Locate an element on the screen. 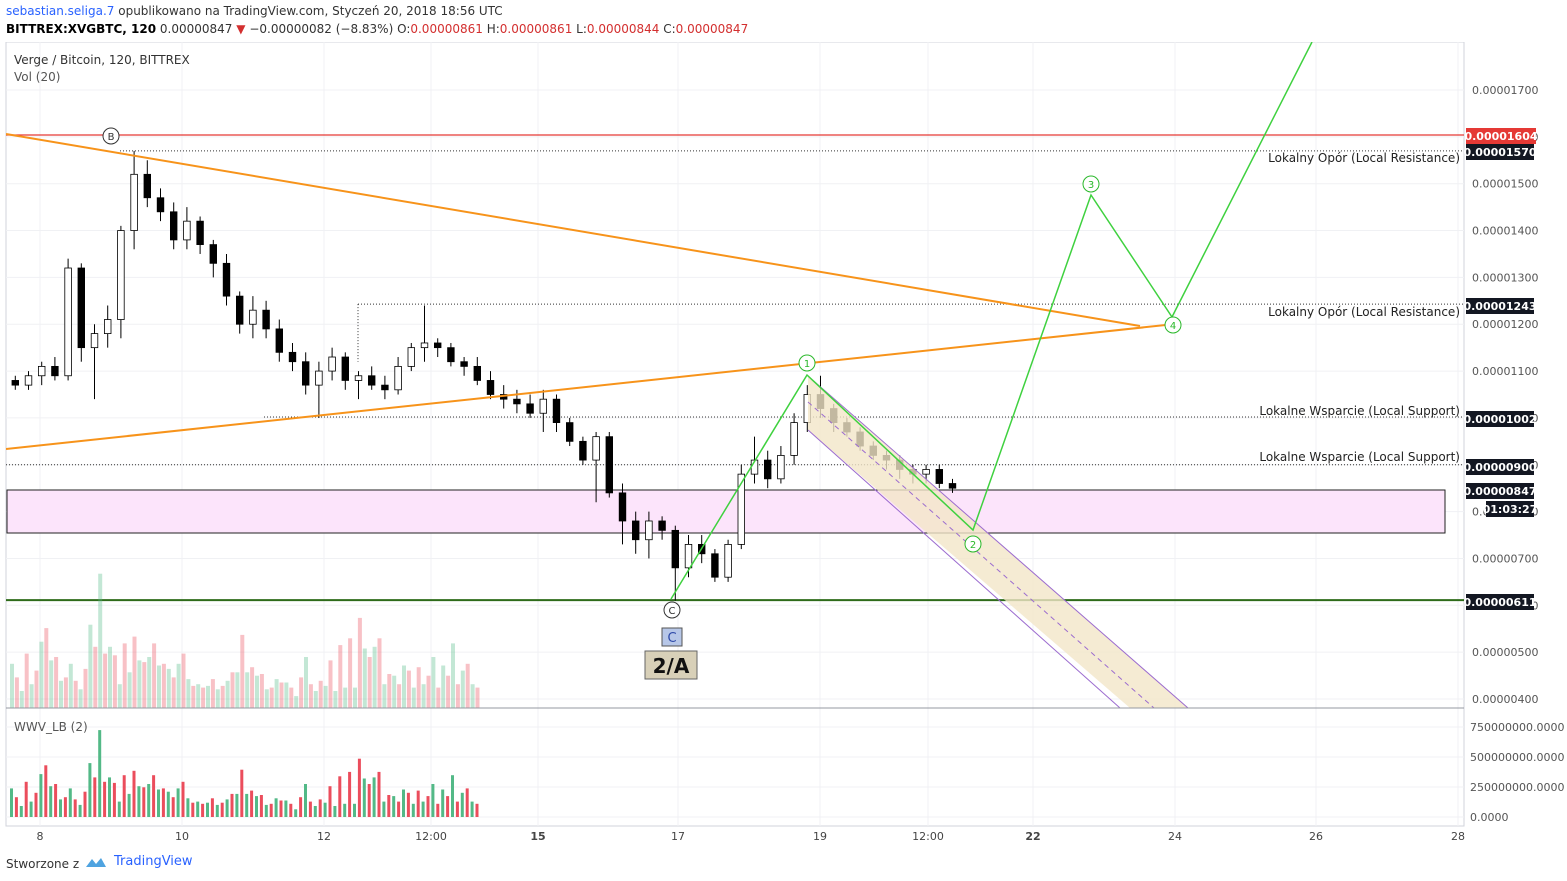 This screenshot has width=1567, height=881. author-link: sebastian.seliga.7 is located at coordinates (60, 11).